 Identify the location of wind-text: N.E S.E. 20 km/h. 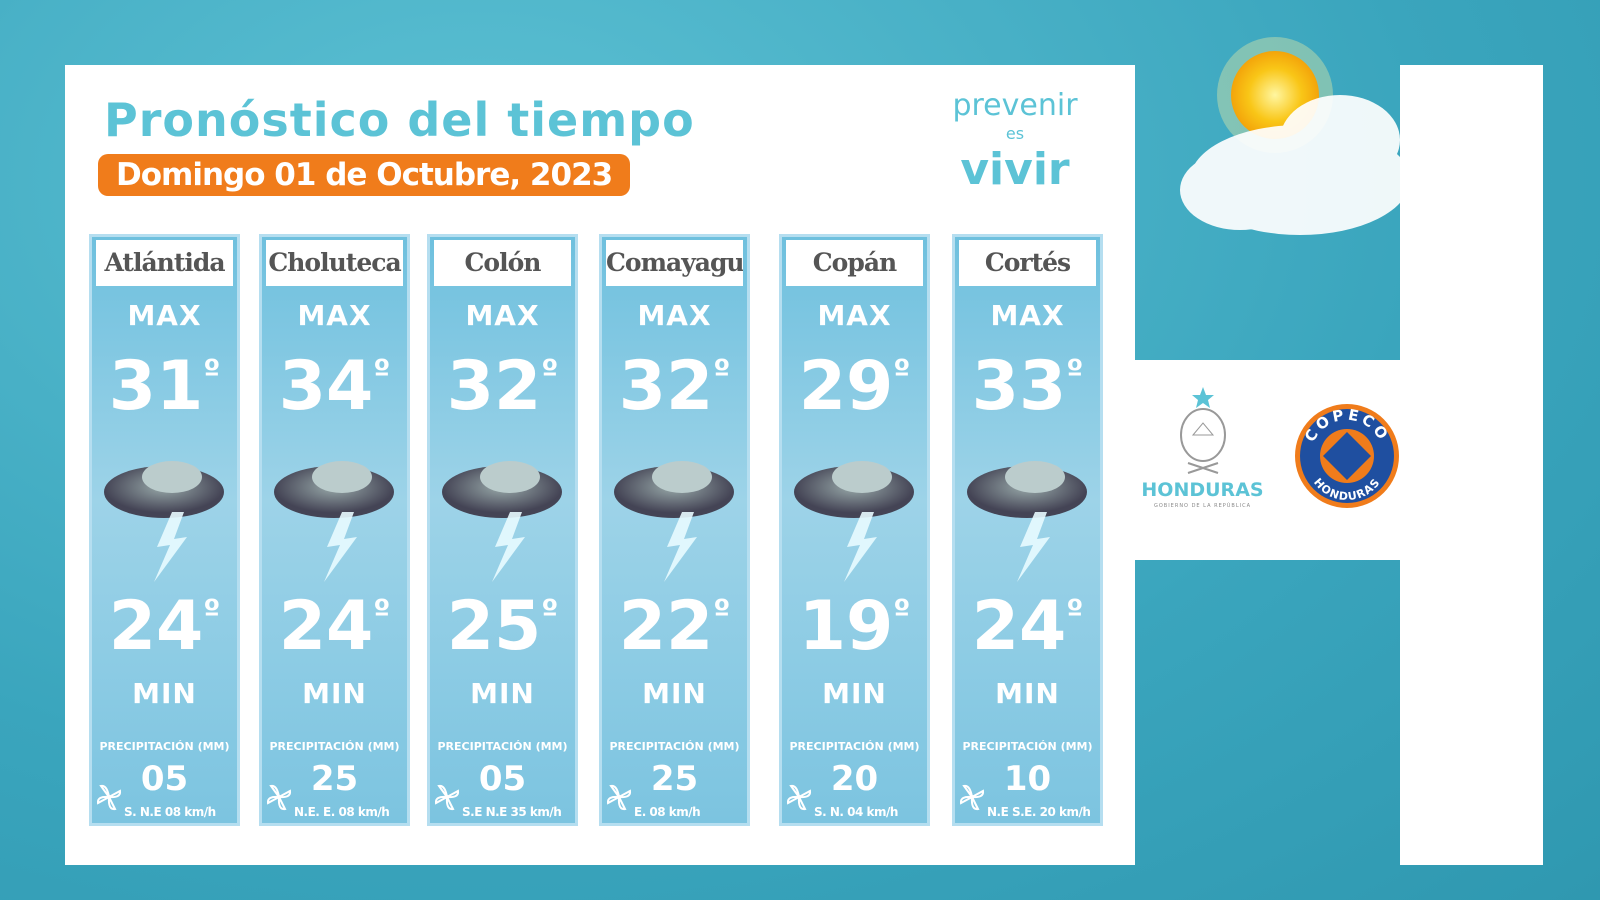
(1039, 812).